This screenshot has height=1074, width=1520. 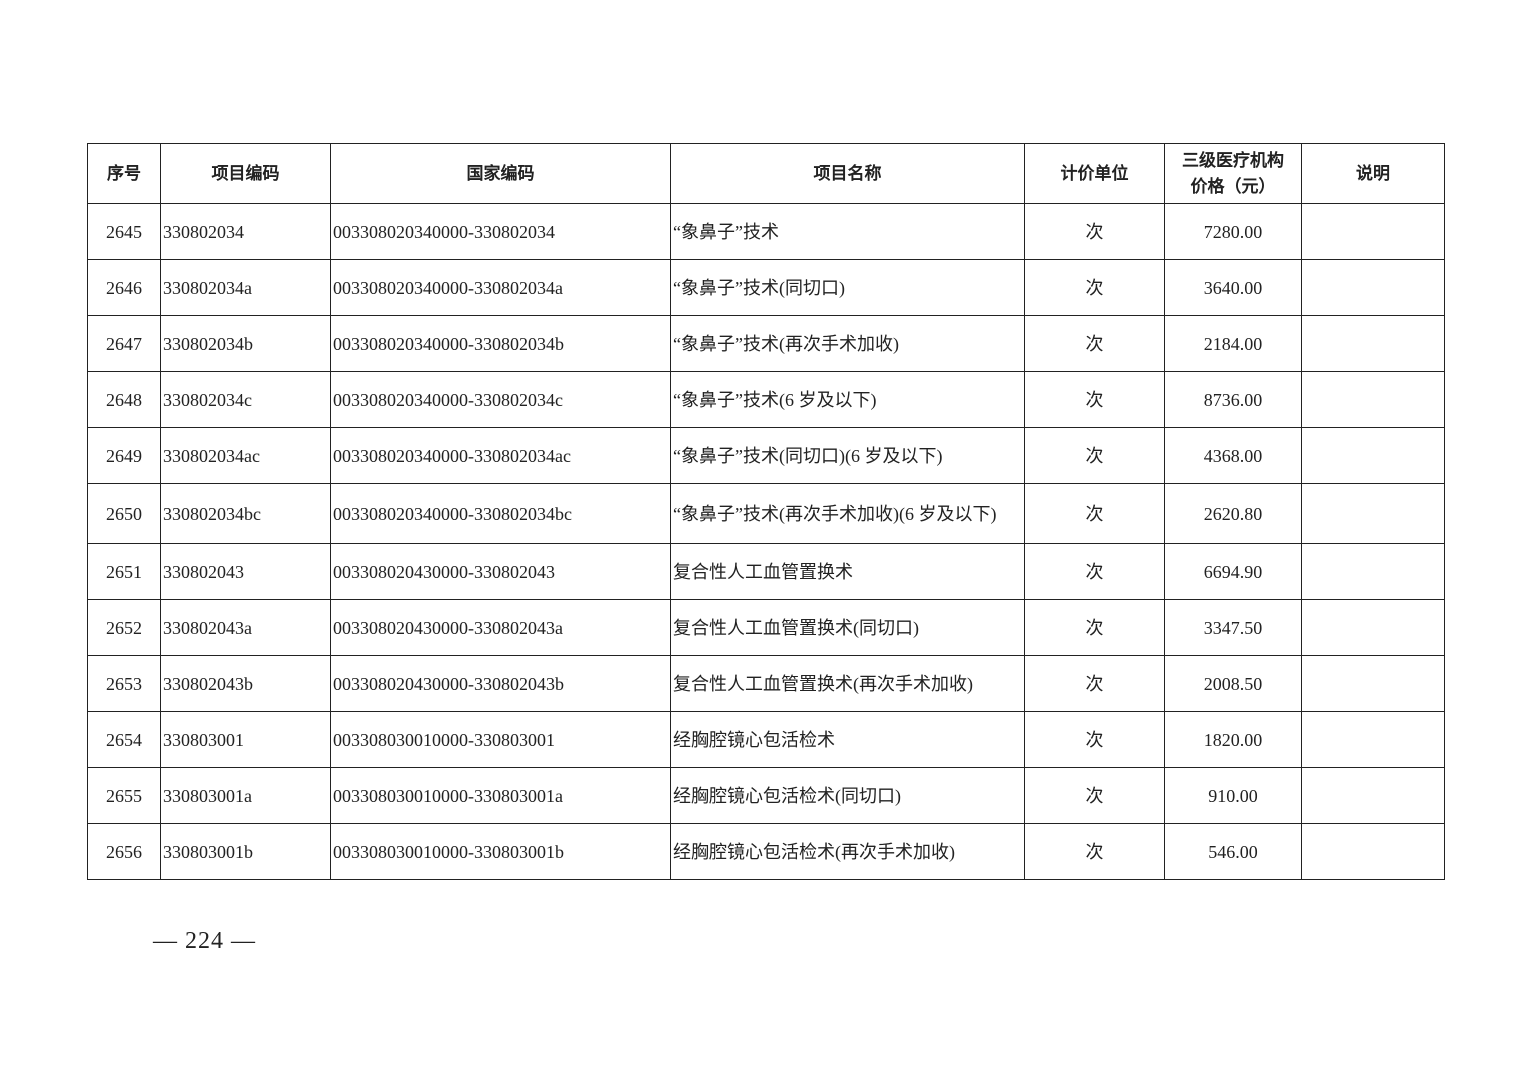 What do you see at coordinates (124, 173) in the screenshot?
I see `header-no: 序号` at bounding box center [124, 173].